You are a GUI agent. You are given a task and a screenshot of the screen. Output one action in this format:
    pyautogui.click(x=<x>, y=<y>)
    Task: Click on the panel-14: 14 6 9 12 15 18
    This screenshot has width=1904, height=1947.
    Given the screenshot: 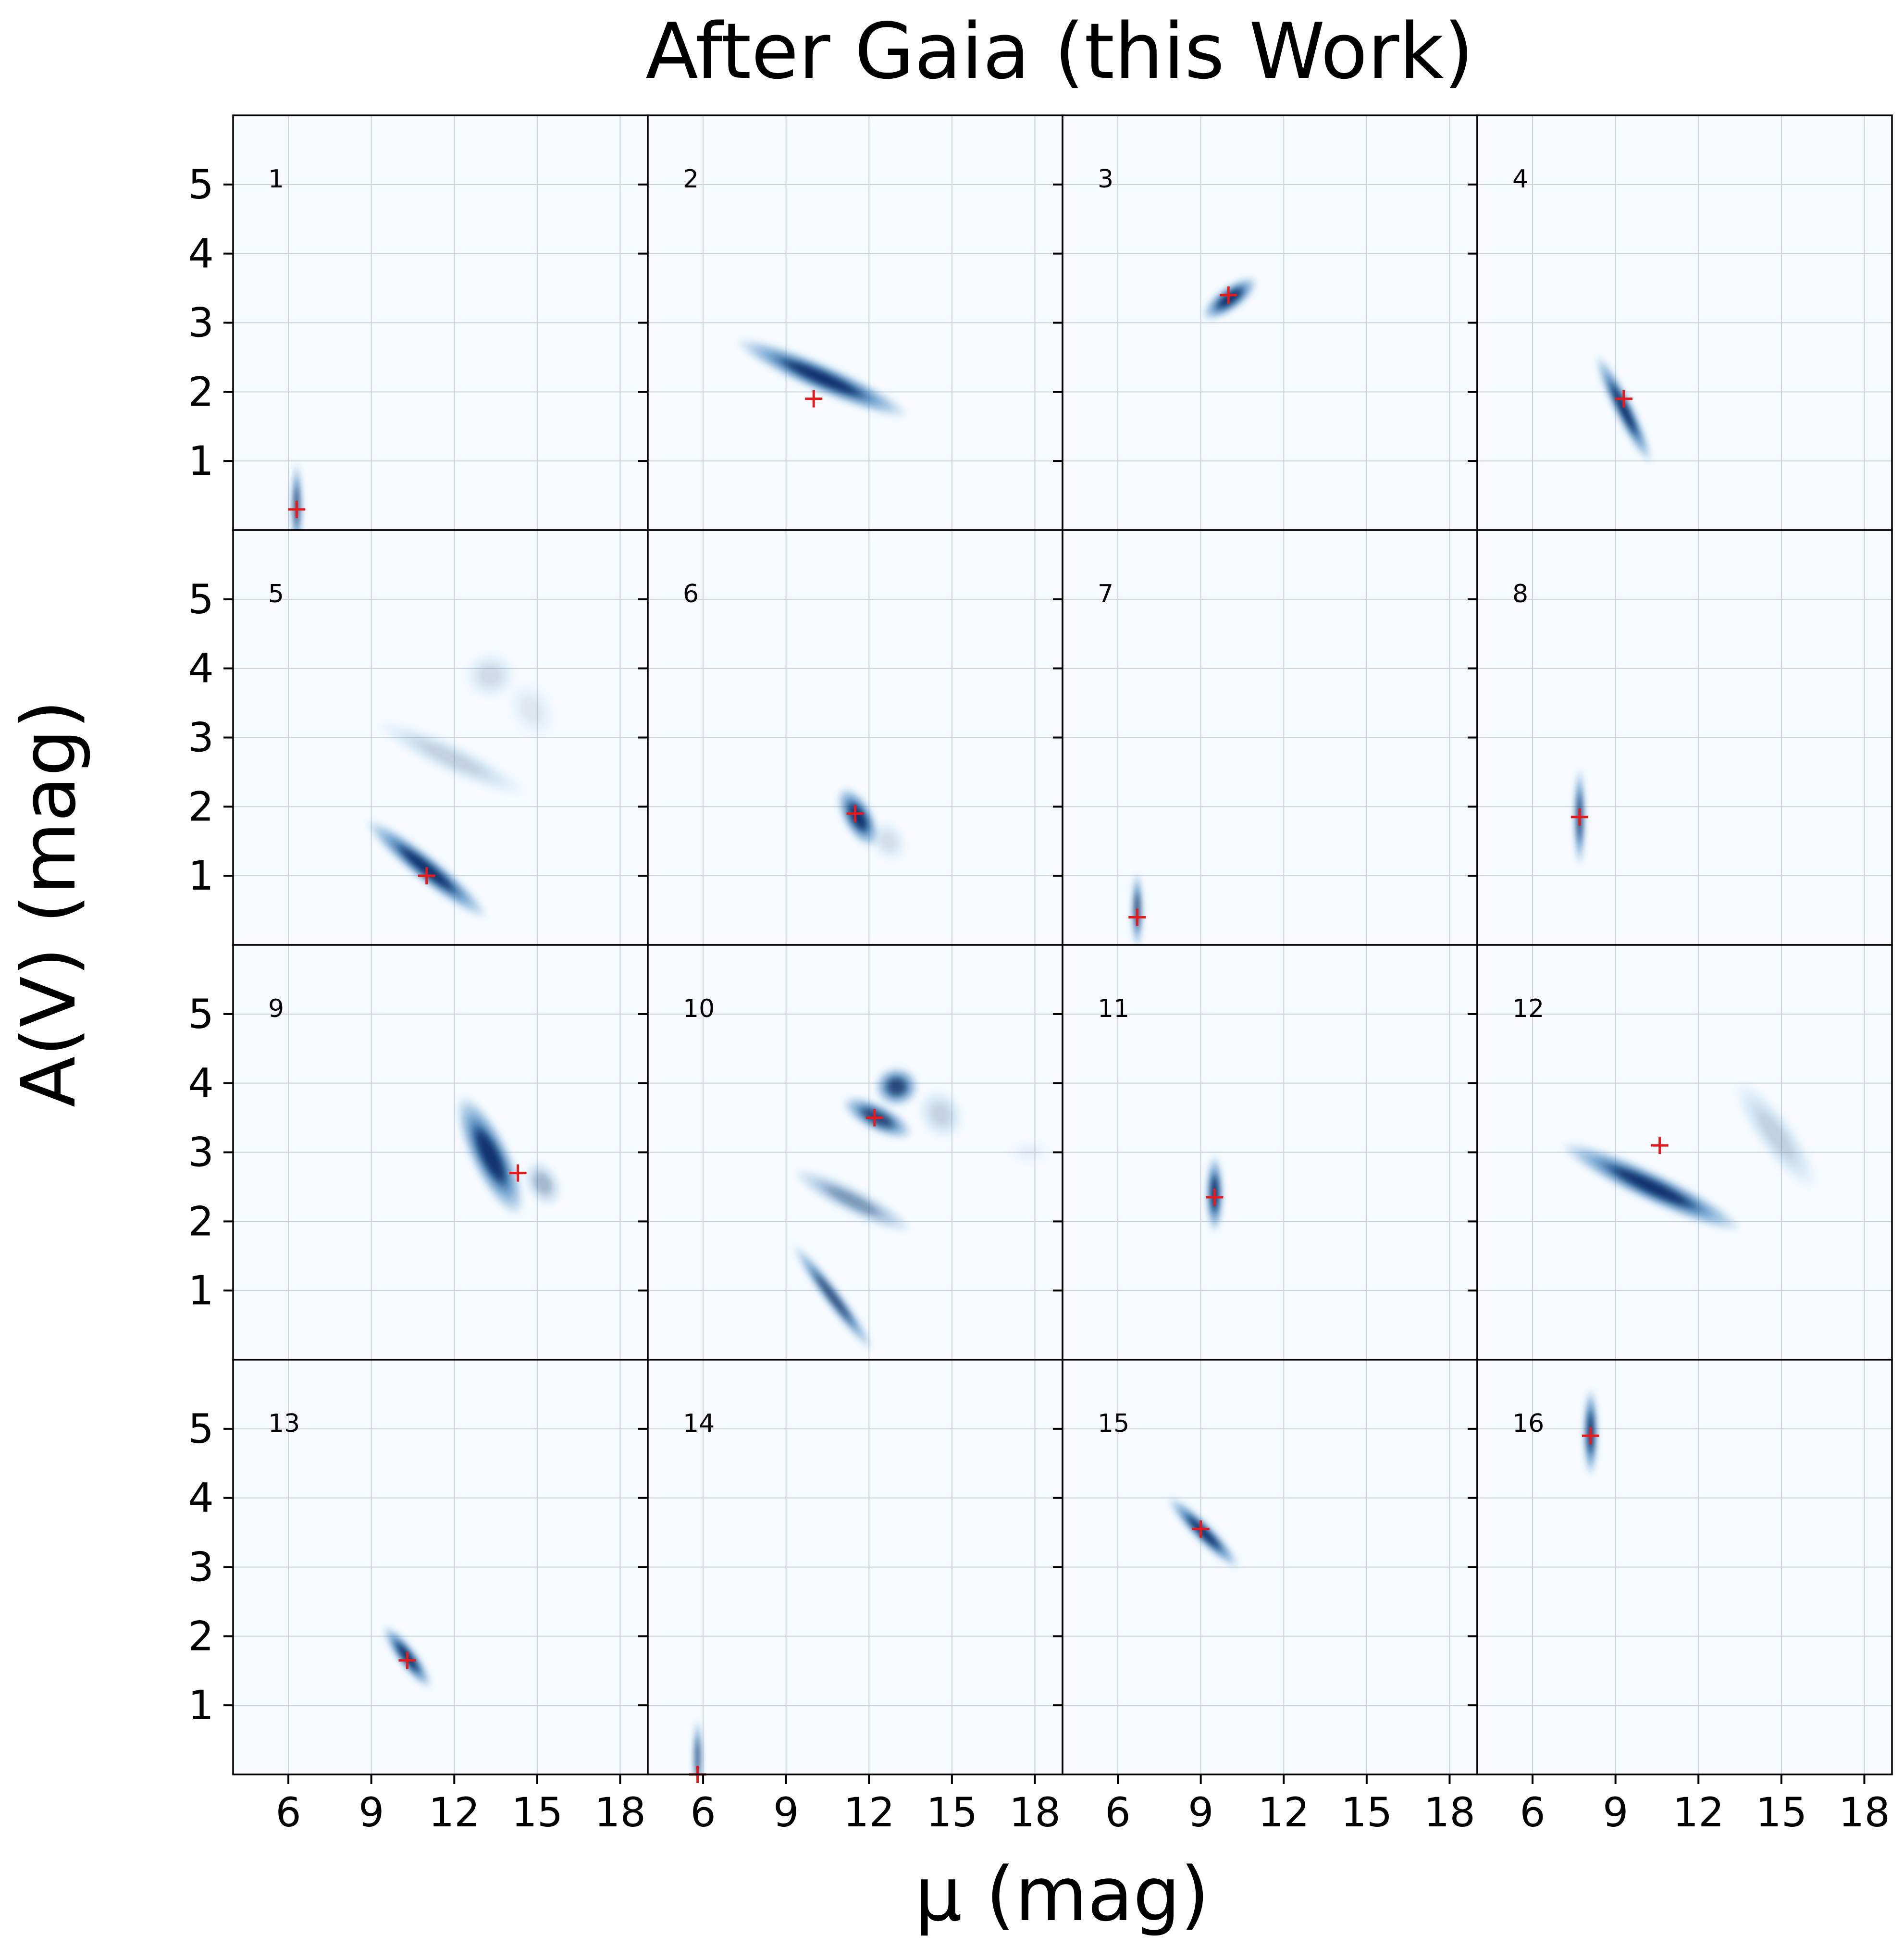 What is the action you would take?
    pyautogui.click(x=850, y=1597)
    